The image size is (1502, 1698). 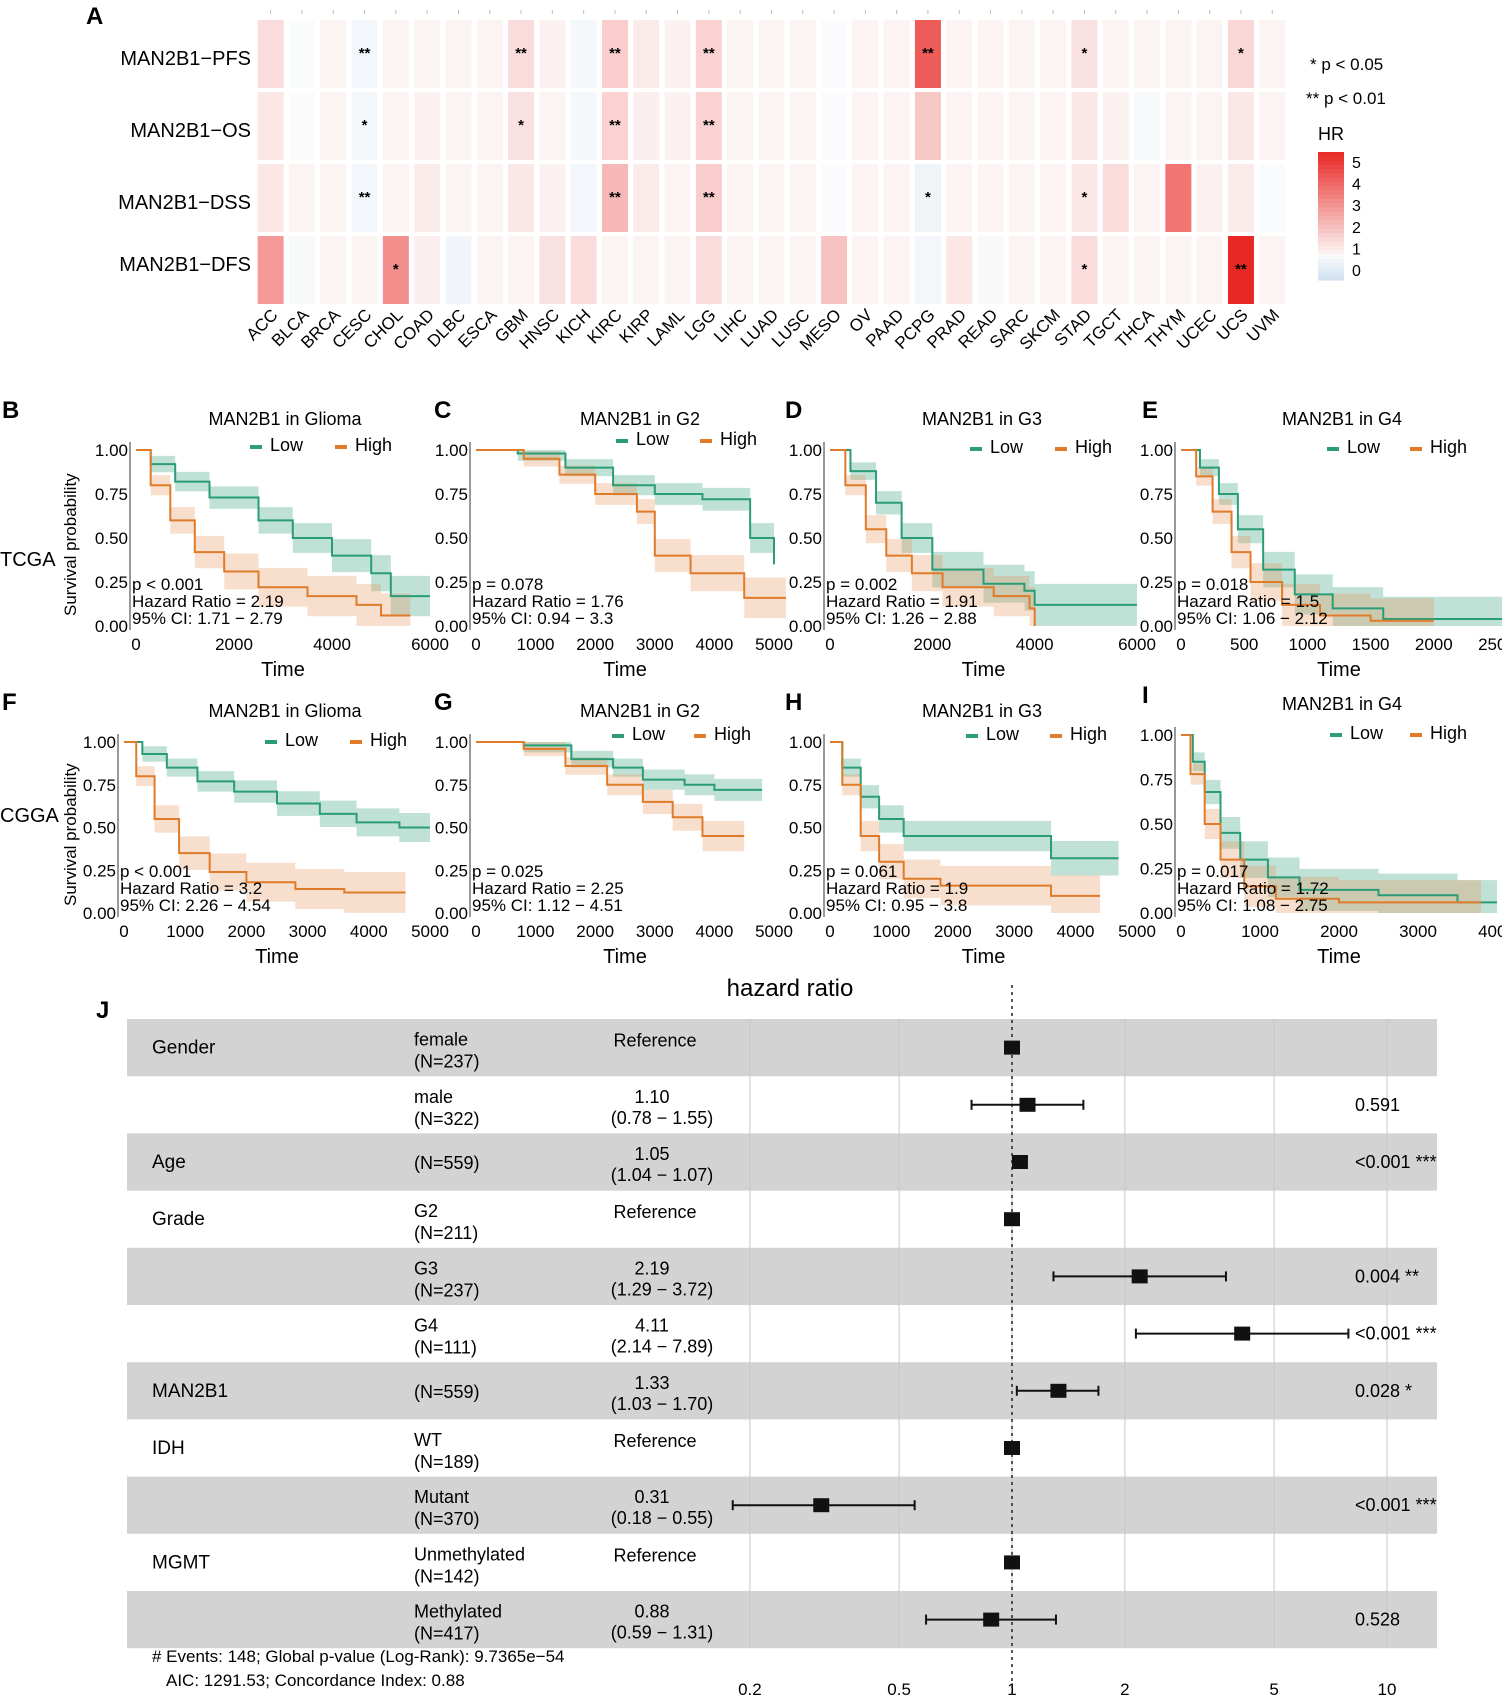 I want to click on forest-x-tick-label: 0.2, so click(x=750, y=1689).